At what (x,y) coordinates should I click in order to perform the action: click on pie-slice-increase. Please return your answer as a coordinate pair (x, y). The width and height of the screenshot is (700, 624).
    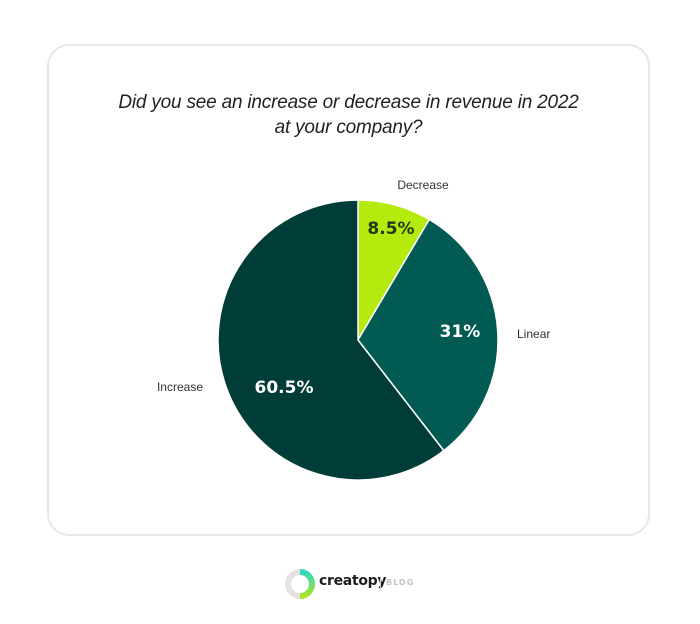
    Looking at the image, I should click on (331, 340).